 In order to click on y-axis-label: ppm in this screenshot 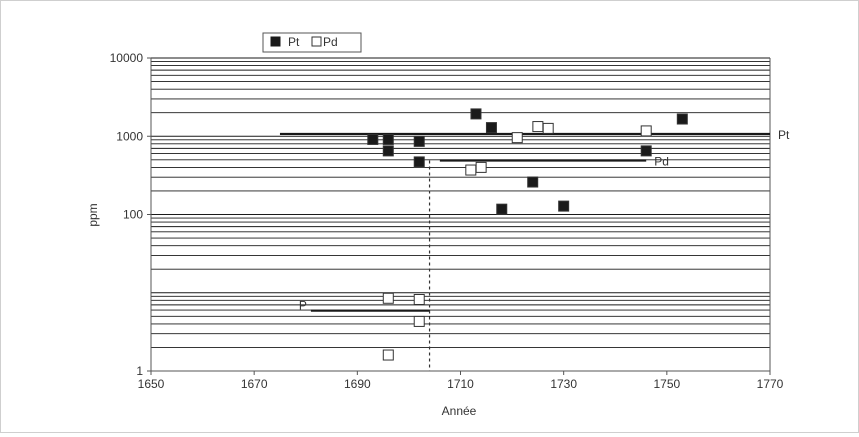, I will do `click(93, 214)`.